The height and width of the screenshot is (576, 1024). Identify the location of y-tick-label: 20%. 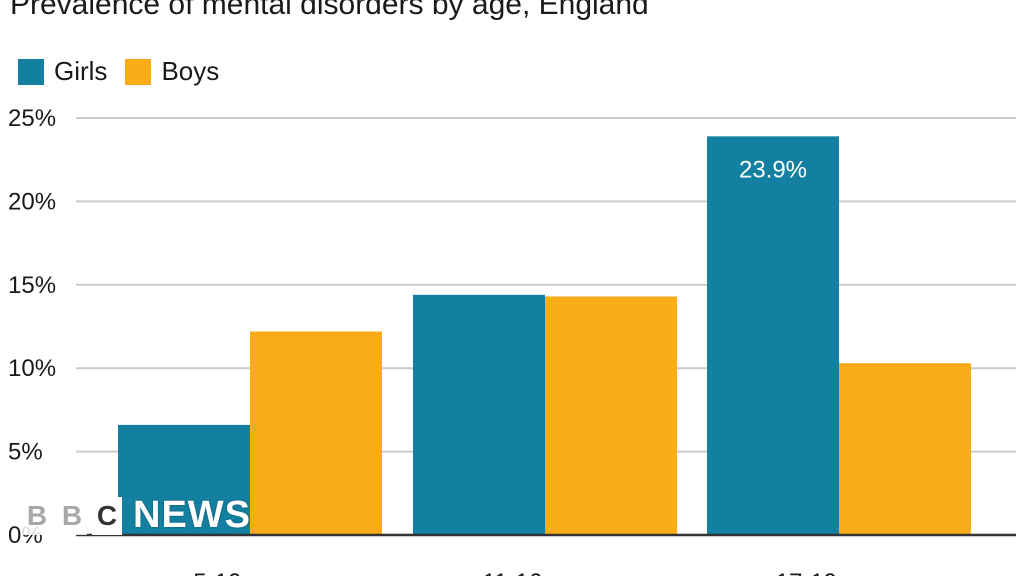
(32, 201).